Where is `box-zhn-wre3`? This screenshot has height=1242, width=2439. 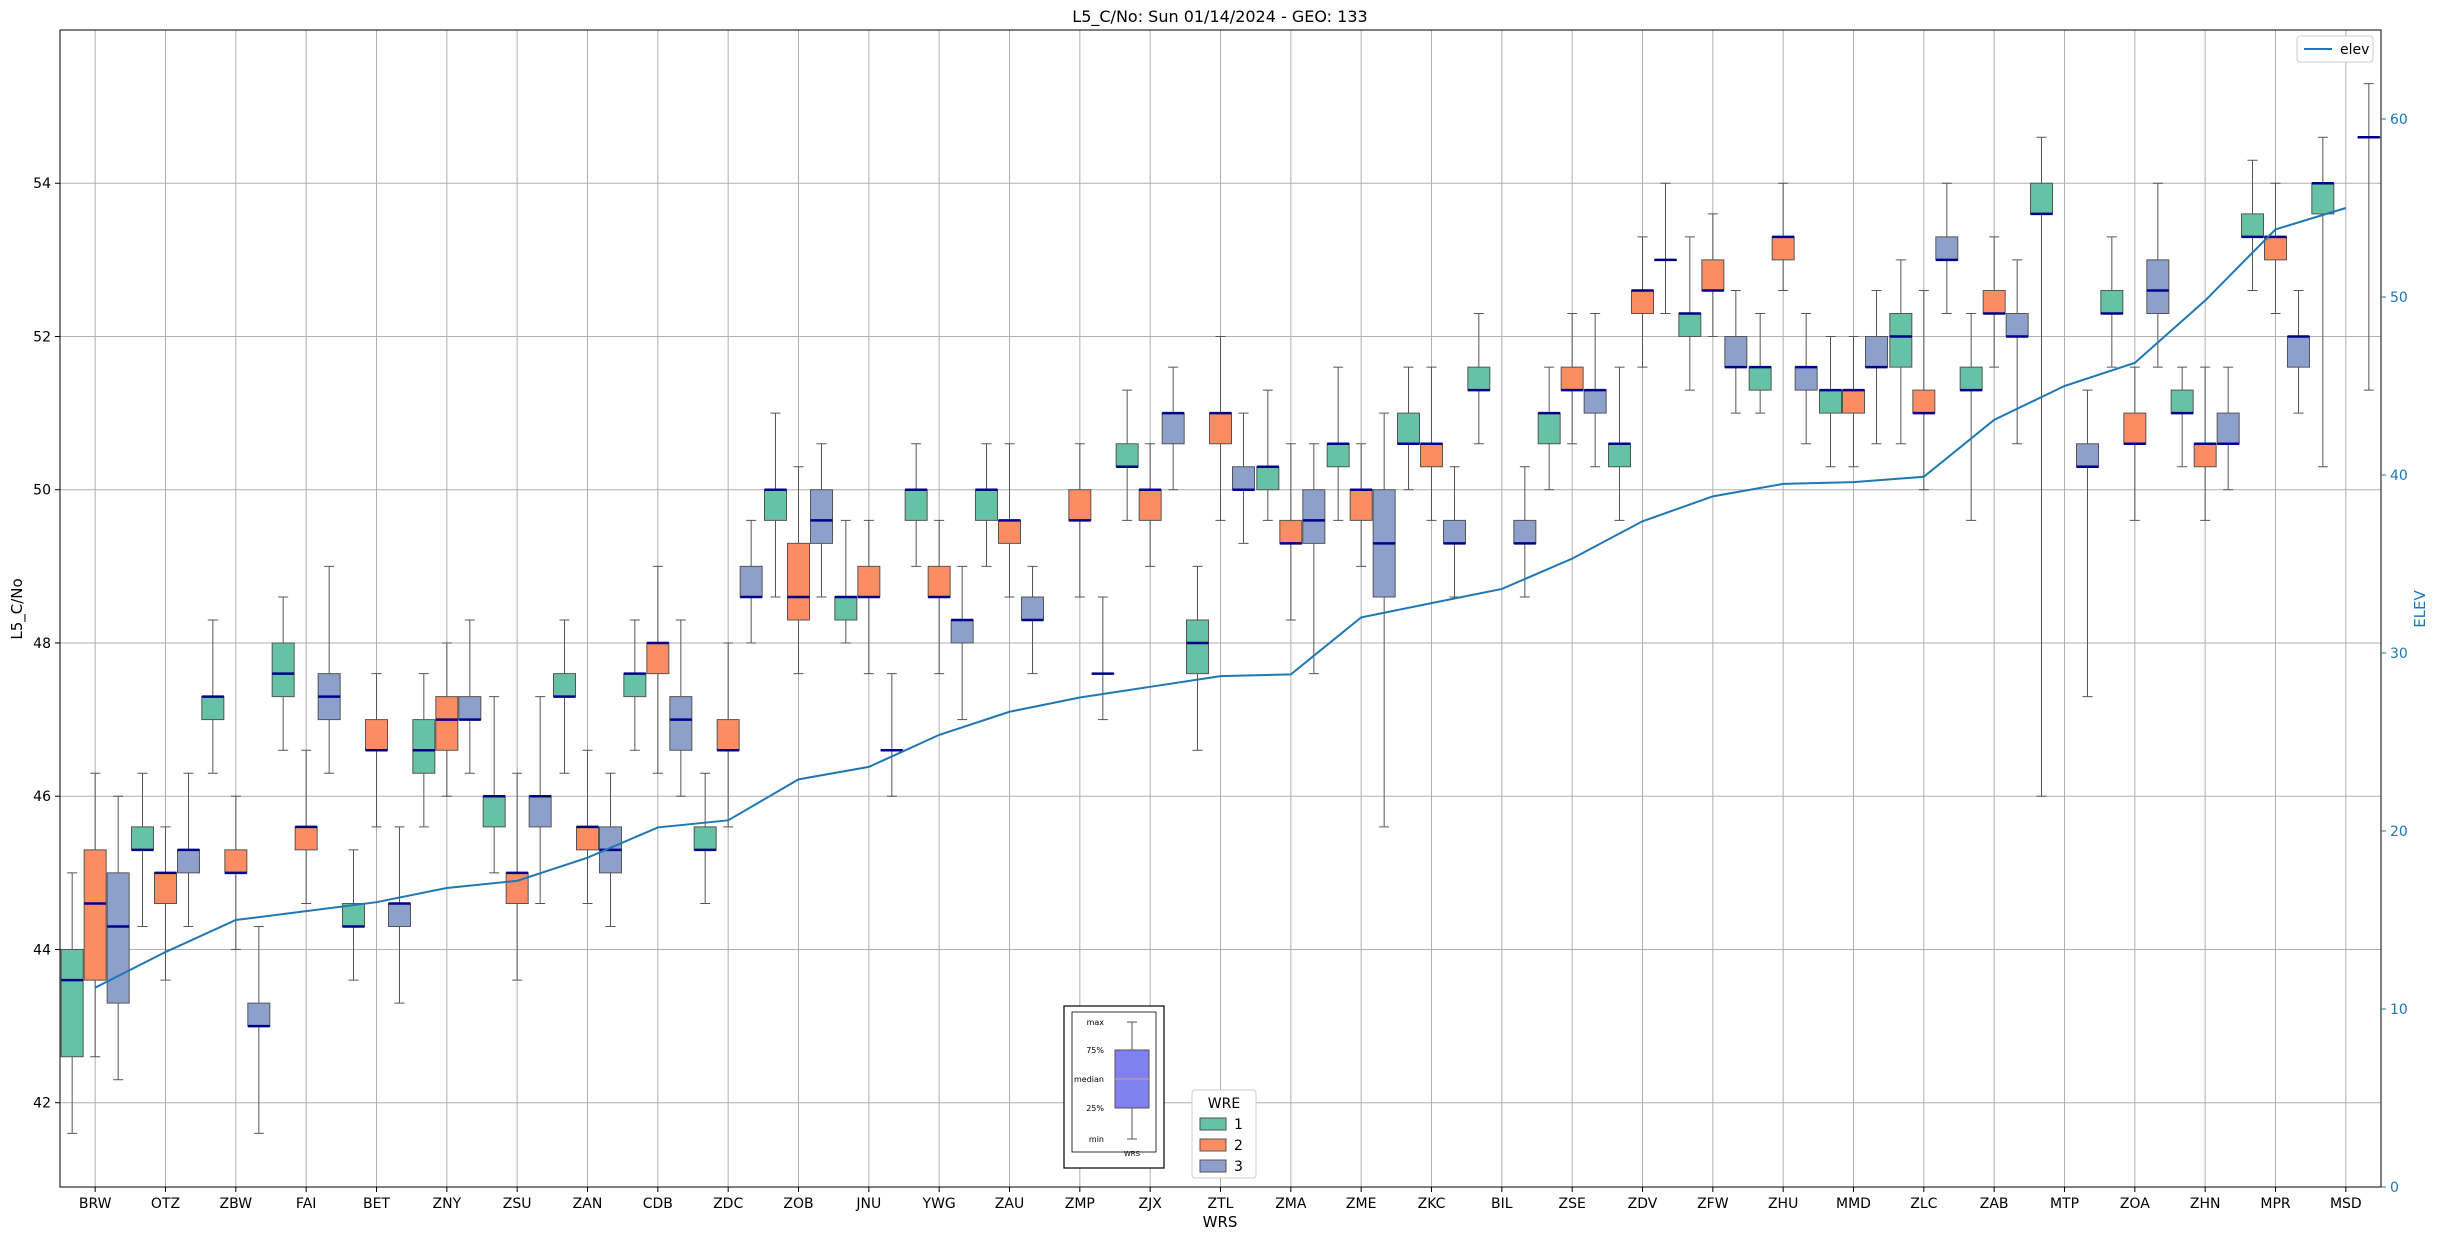
box-zhn-wre3 is located at coordinates (2228, 428).